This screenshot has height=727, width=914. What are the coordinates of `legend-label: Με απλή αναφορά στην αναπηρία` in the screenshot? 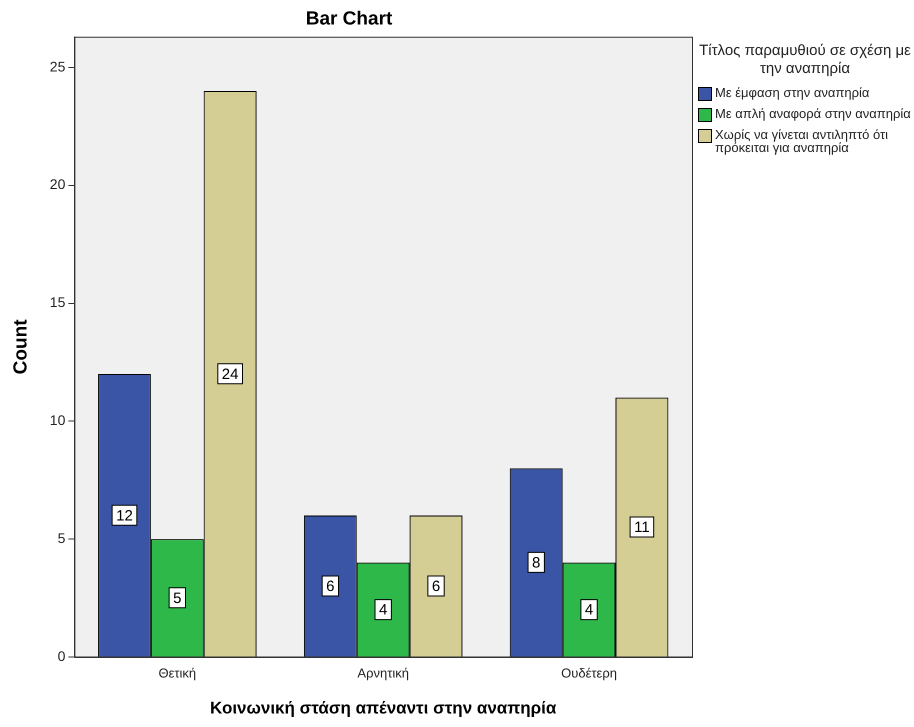 It's located at (813, 113).